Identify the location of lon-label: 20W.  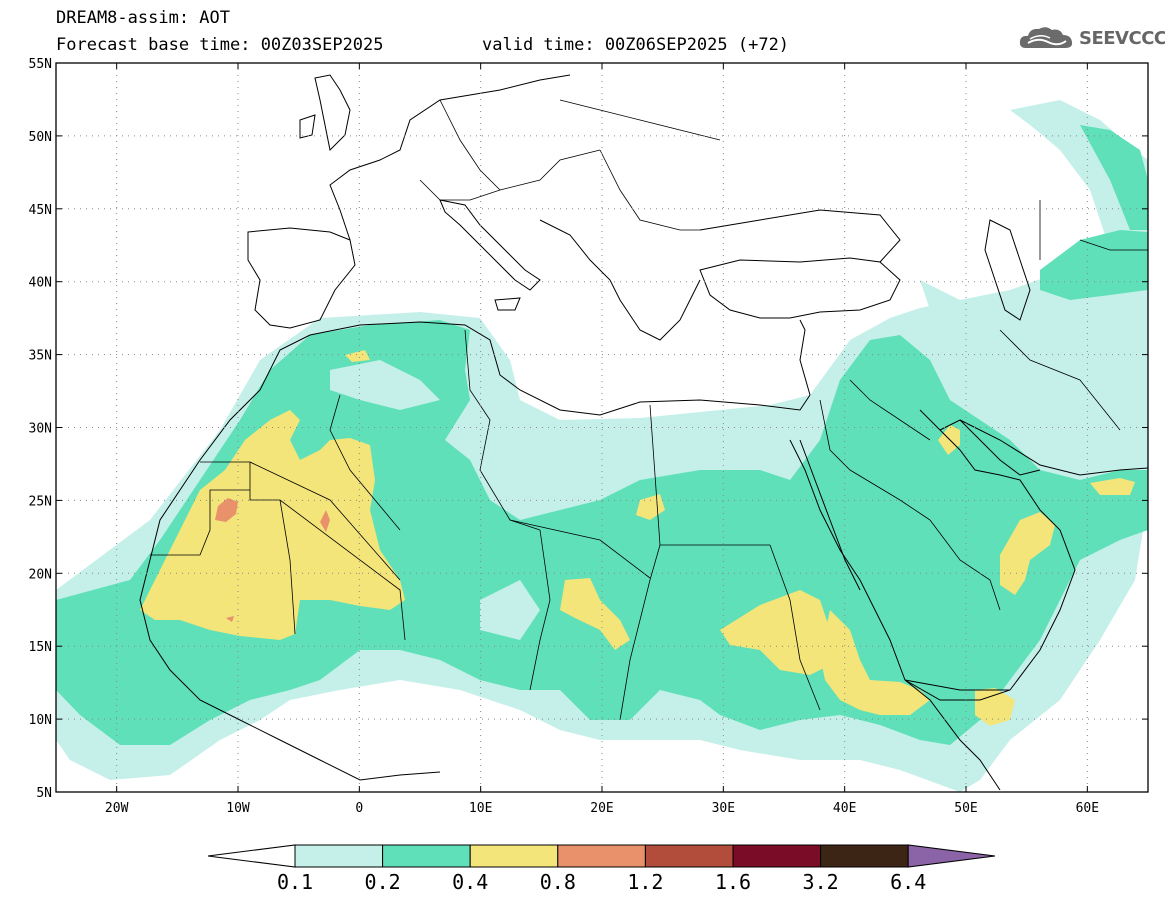
(117, 808).